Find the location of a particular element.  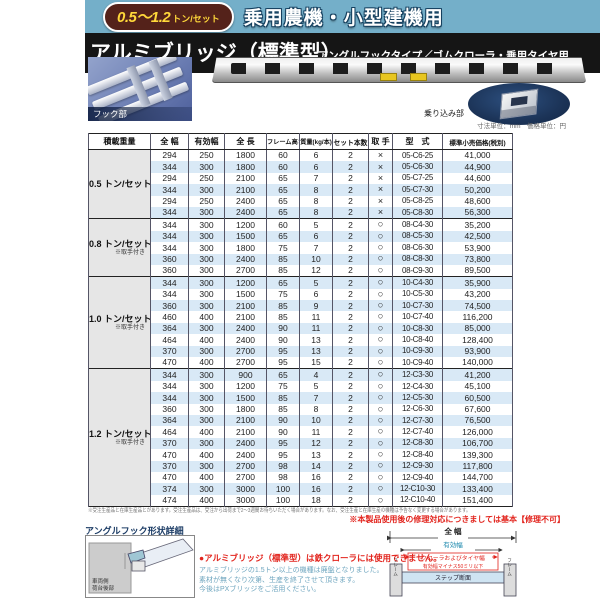

cell-price: 133,400 is located at coordinates (477, 489).